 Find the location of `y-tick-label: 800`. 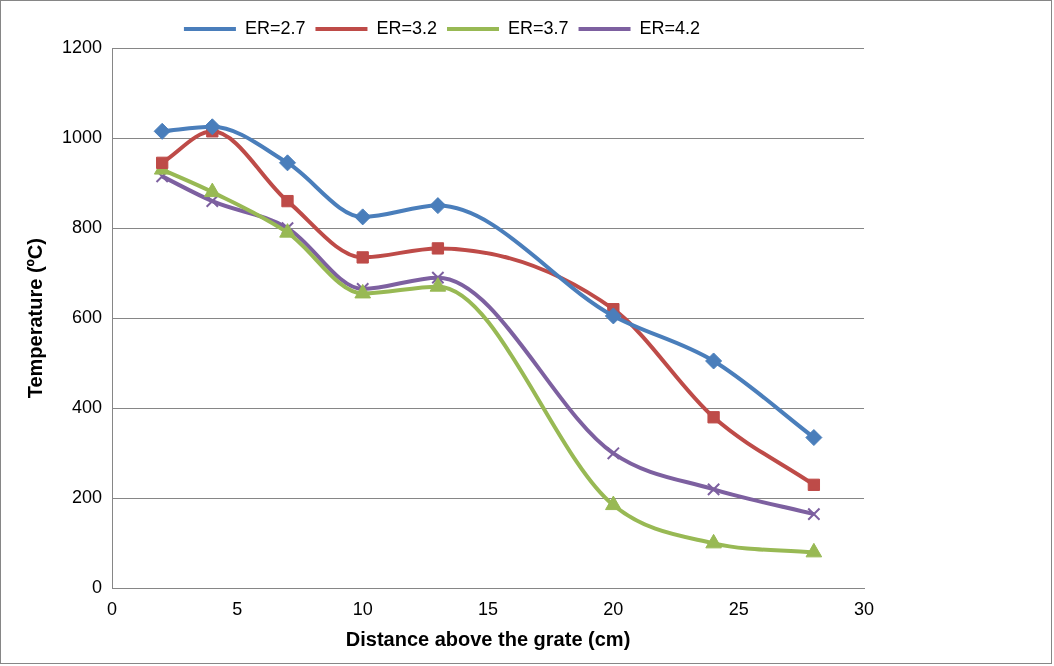

y-tick-label: 800 is located at coordinates (87, 227).